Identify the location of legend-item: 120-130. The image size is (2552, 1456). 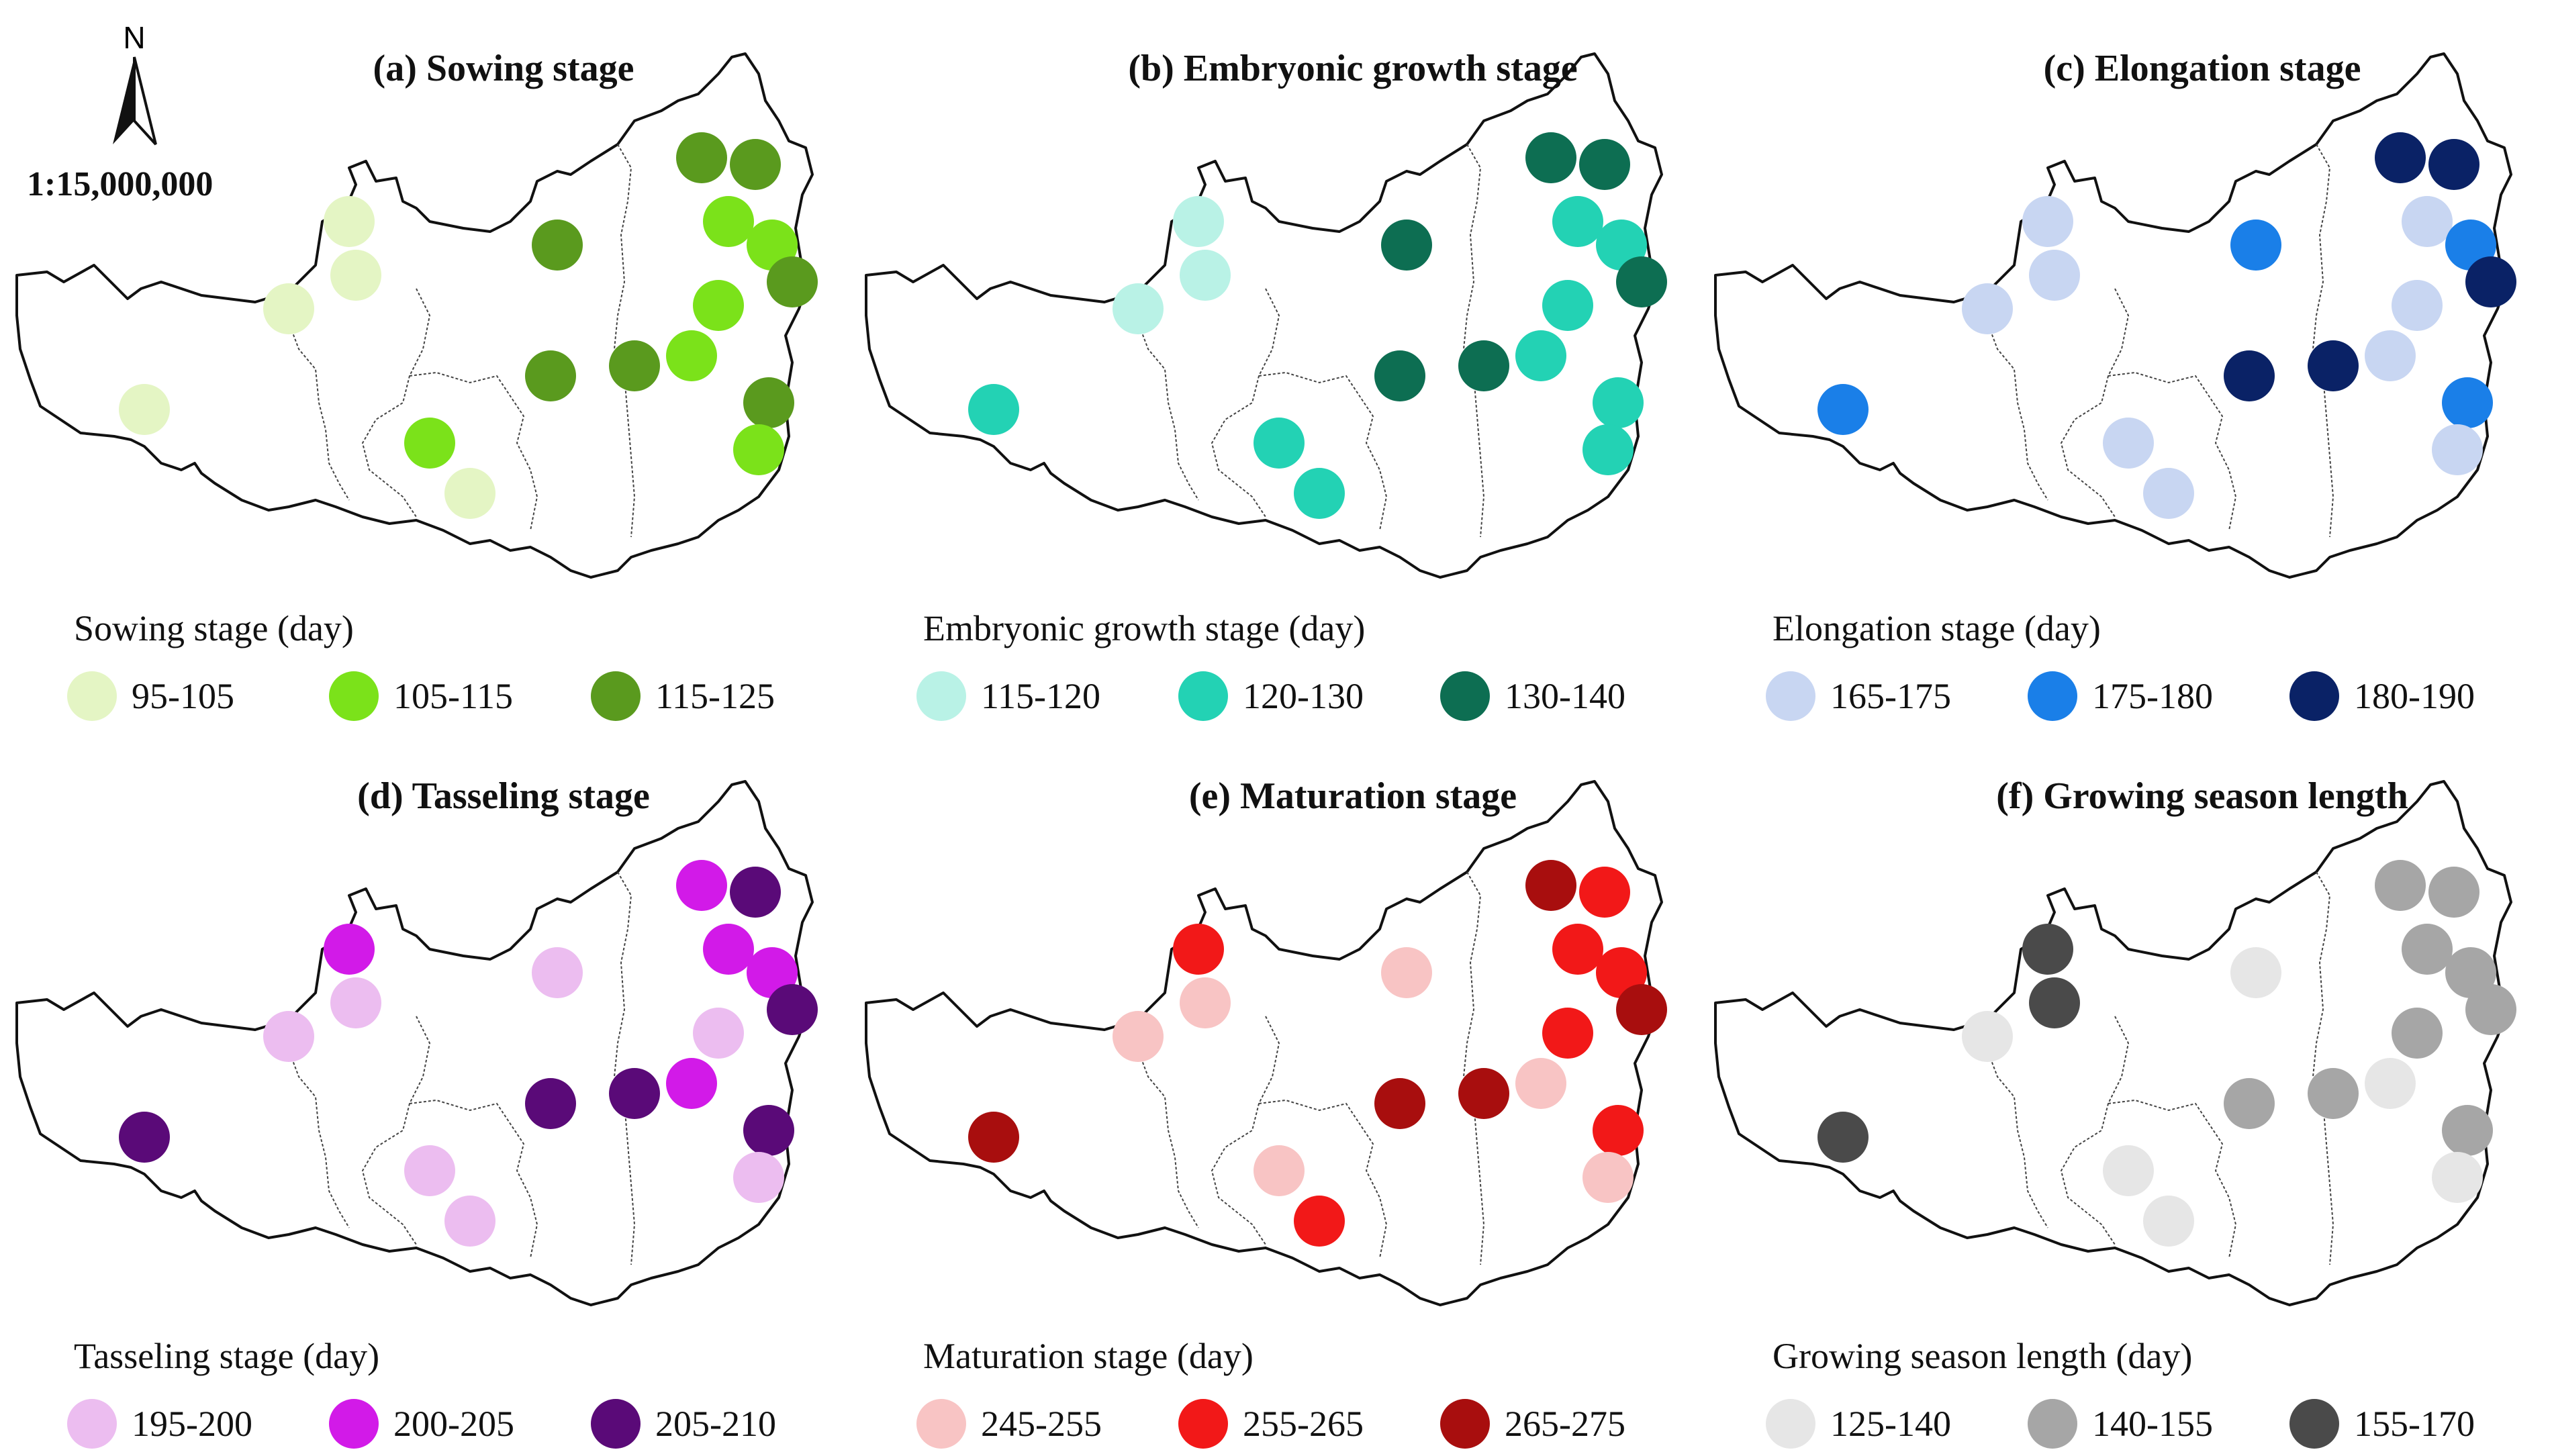
(1309, 696).